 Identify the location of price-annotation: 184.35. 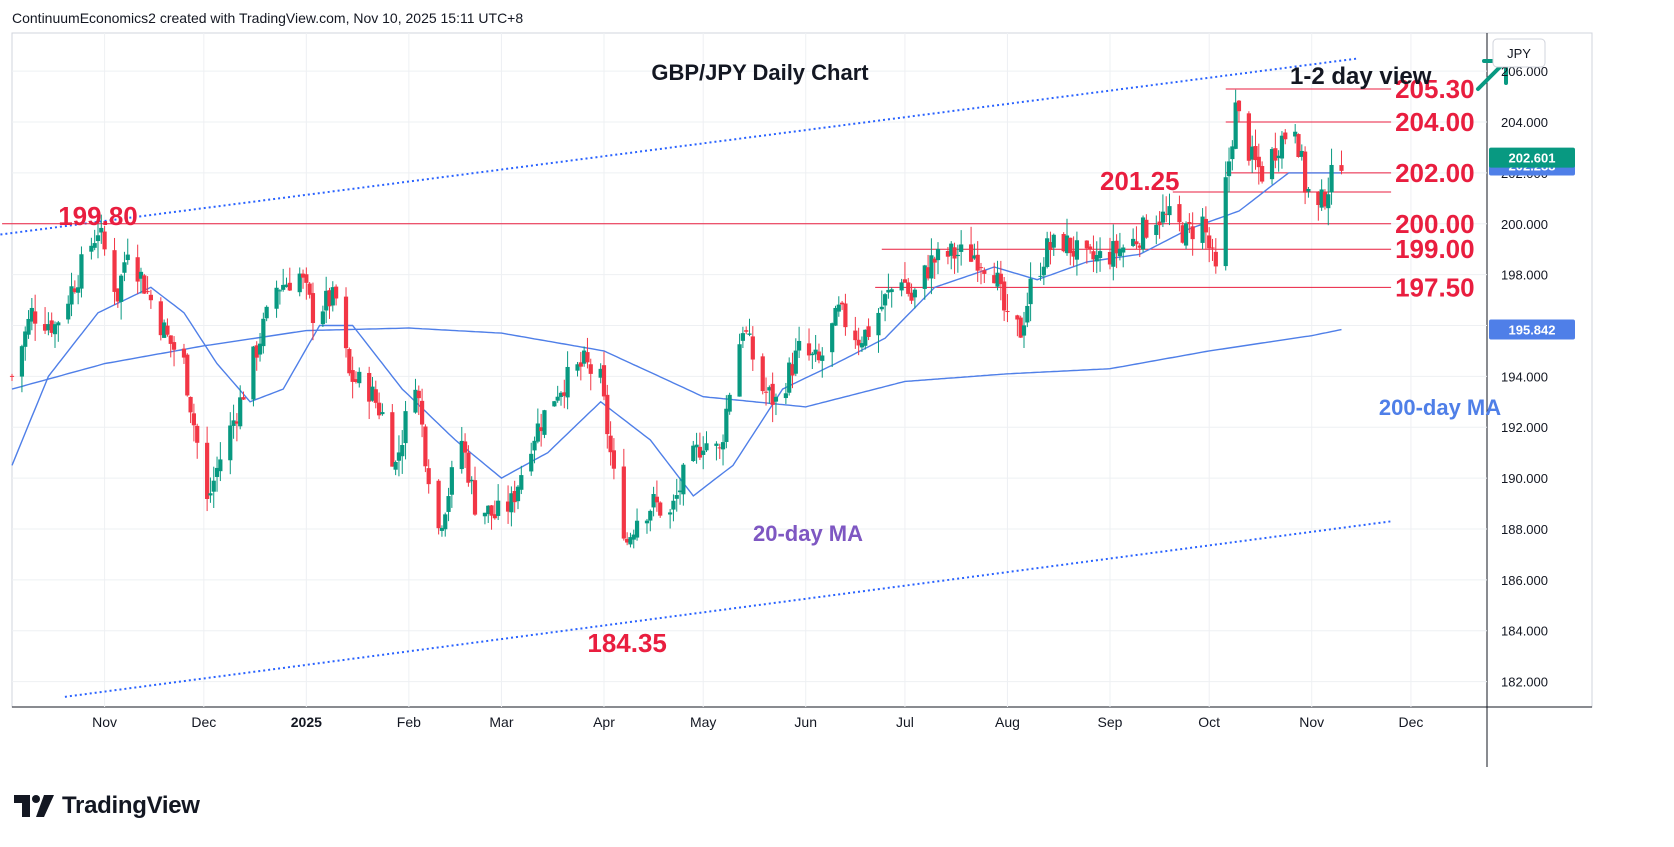
(627, 643).